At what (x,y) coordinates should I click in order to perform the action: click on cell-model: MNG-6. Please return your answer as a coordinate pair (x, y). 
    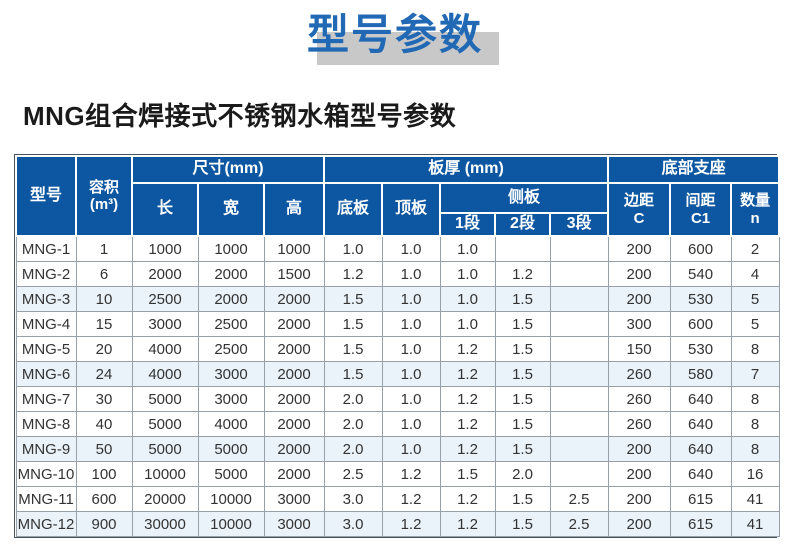
    Looking at the image, I should click on (46, 374).